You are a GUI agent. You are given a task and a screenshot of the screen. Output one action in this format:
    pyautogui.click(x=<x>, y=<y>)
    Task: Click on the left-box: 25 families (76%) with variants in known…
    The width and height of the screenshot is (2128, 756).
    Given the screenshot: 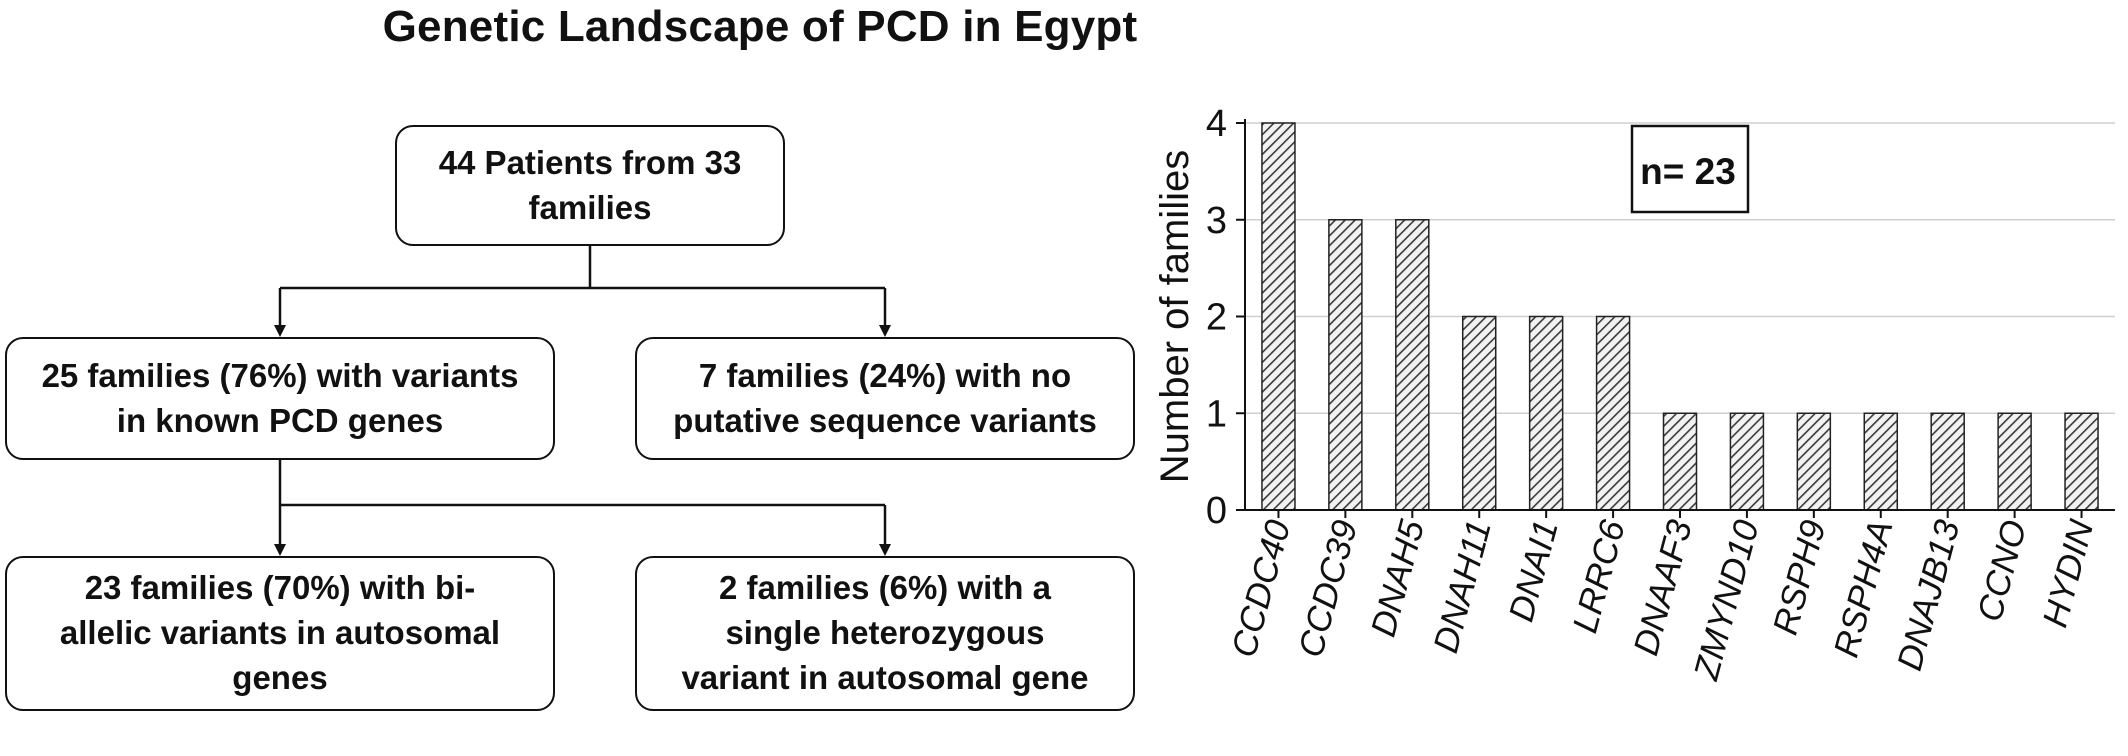 What is the action you would take?
    pyautogui.click(x=280, y=398)
    